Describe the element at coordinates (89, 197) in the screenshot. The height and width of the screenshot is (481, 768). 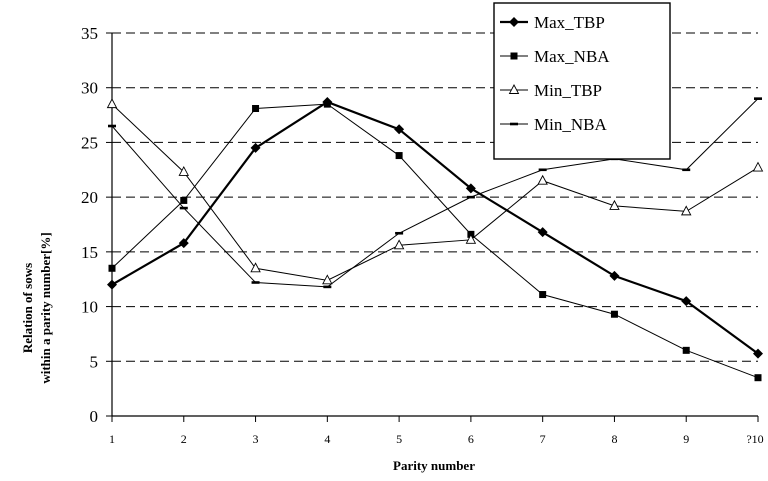
I see `y-tick-label: 20` at that location.